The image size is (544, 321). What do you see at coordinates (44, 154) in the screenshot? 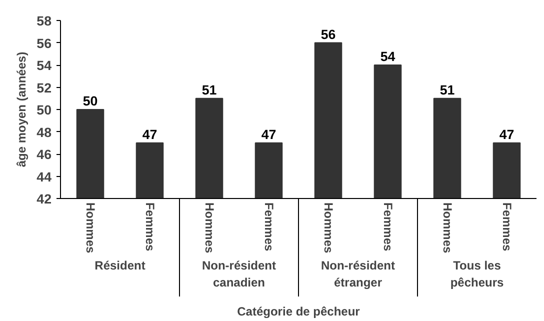
I see `y-tick-label: 46` at bounding box center [44, 154].